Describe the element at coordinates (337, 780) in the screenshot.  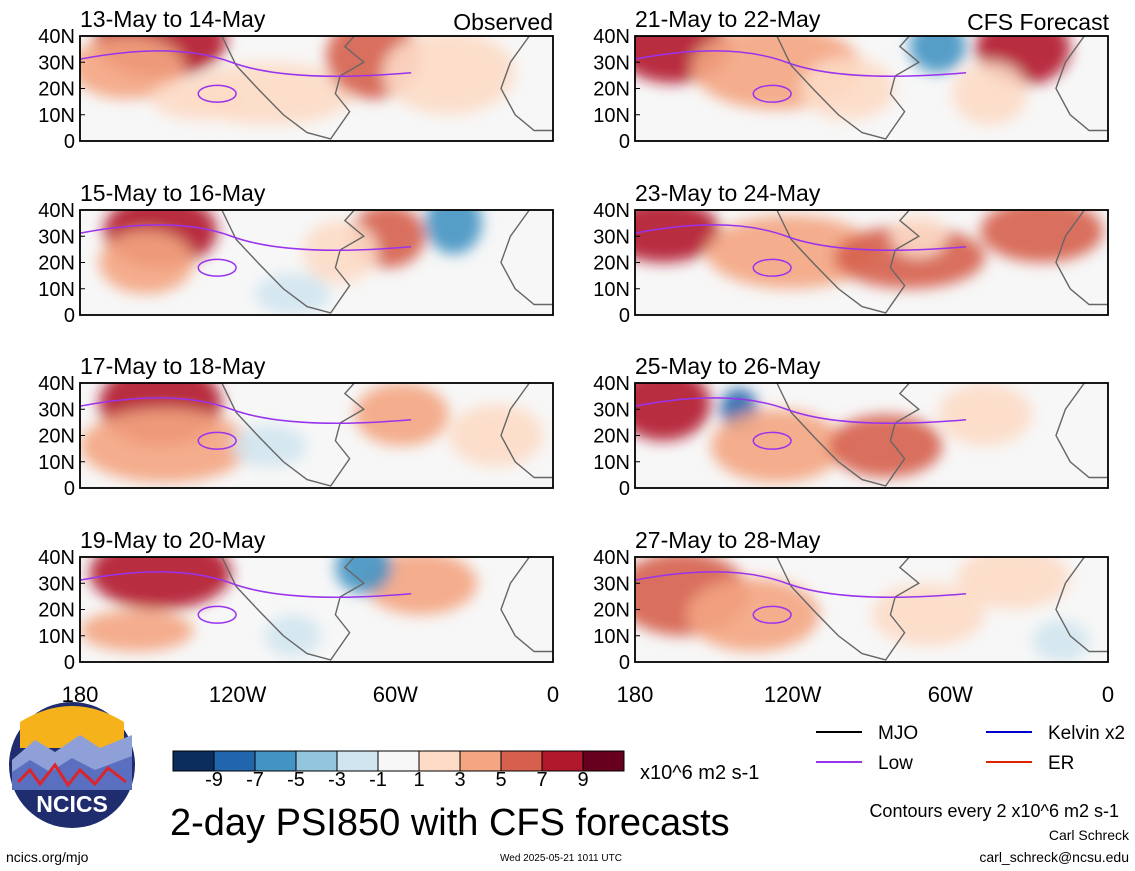
I see `colorbar-tick-label: -3` at that location.